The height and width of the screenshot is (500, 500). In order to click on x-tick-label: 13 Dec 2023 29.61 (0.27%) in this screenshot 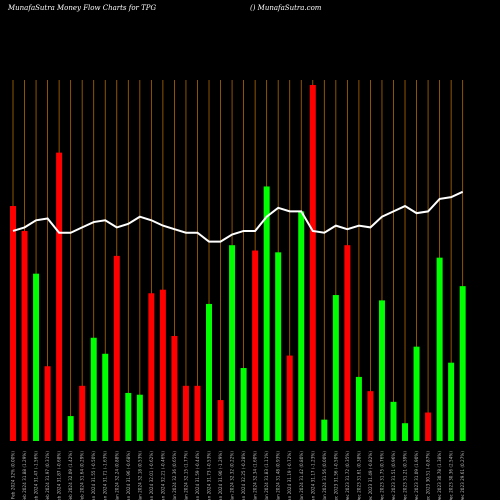, I will do `click(462, 475)`.